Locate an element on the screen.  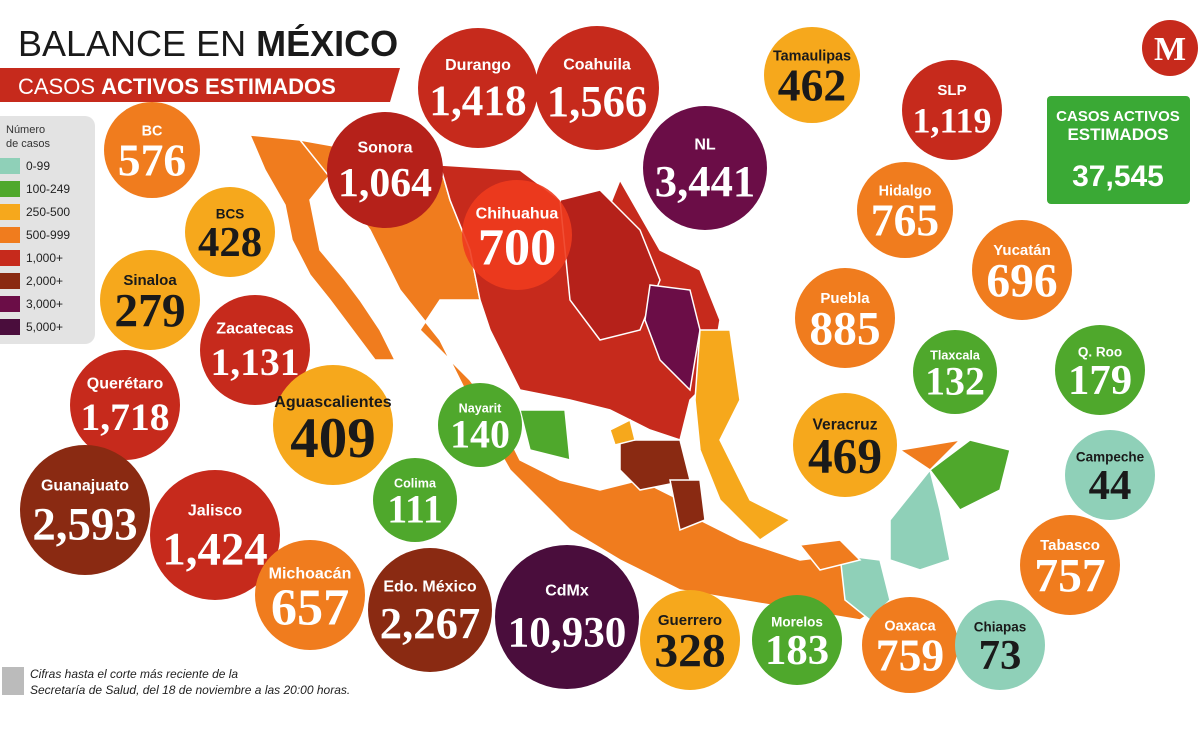
state-name: Puebla is located at coordinates (845, 298).